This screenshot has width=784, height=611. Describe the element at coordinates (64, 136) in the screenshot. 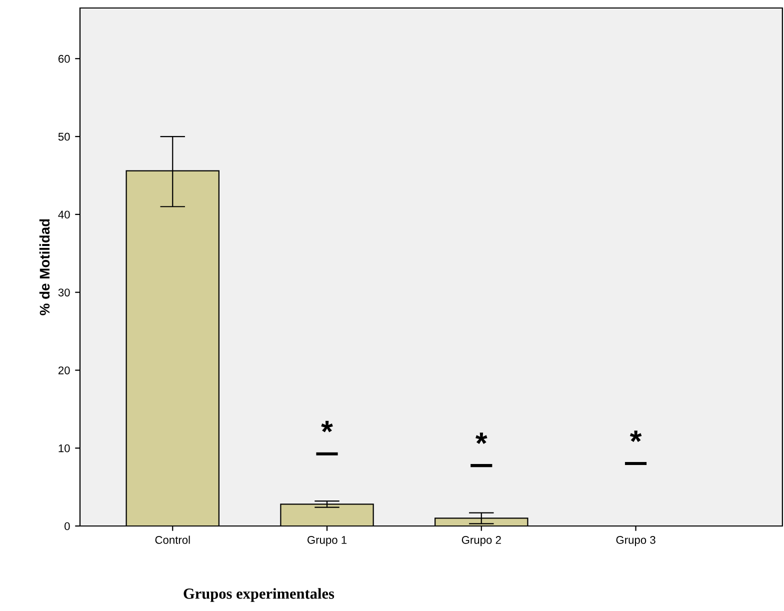

I see `y-tick-label: 50` at that location.